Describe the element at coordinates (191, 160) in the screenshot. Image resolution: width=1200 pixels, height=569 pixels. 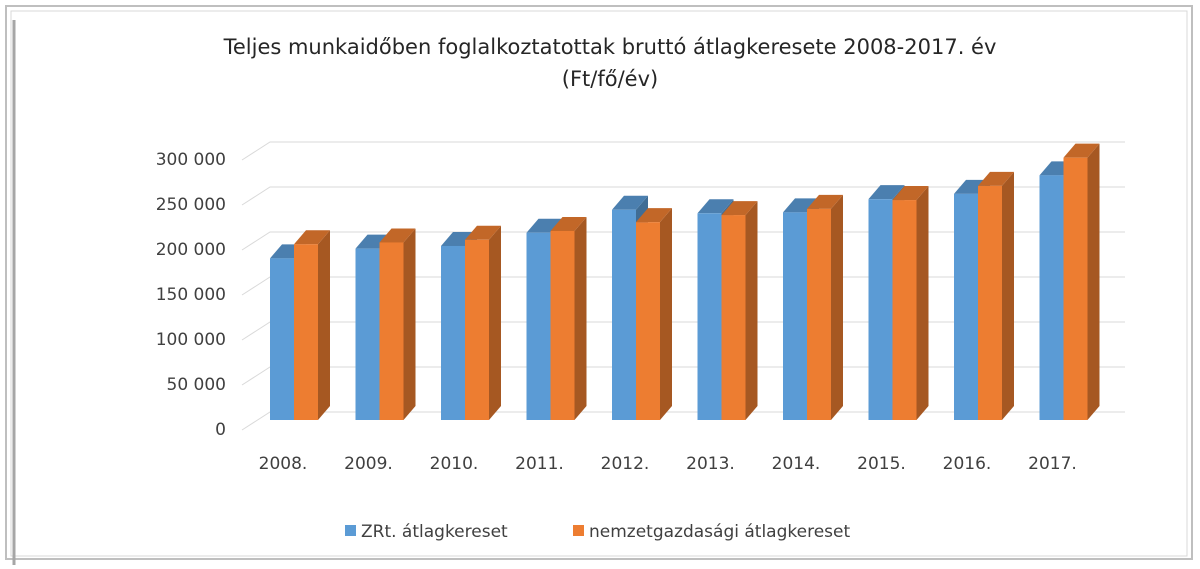
I see `y-tick-label: 300 000` at that location.